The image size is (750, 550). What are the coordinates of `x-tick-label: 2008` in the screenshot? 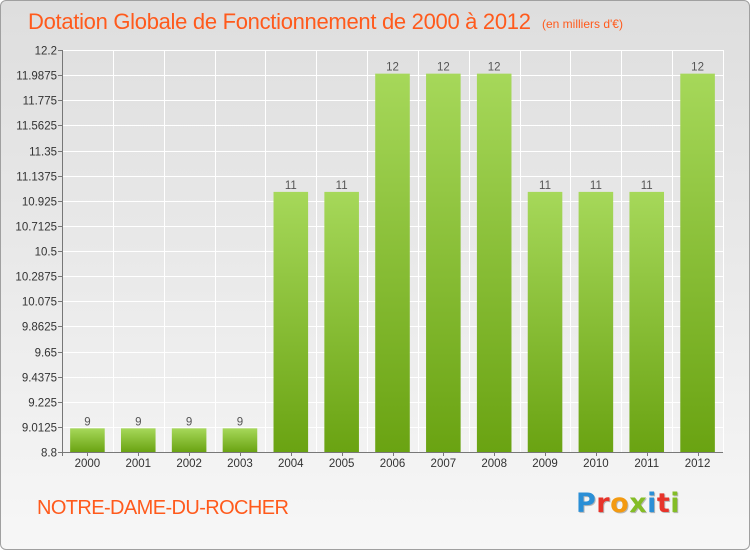 It's located at (494, 464).